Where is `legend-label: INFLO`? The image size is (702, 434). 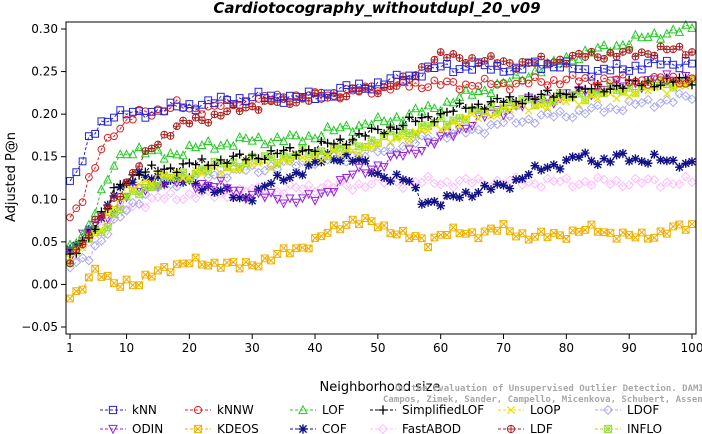
legend-label: INFLO is located at coordinates (644, 428).